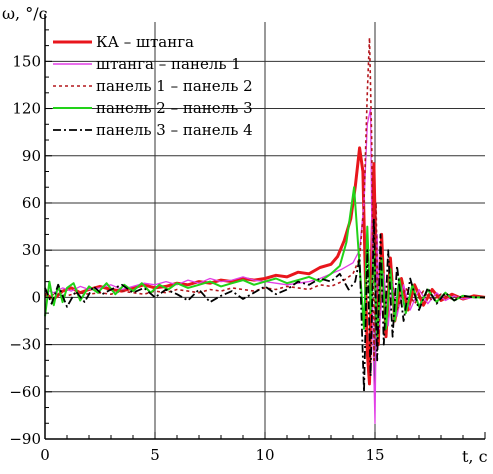 The height and width of the screenshot is (474, 493). What do you see at coordinates (145, 42) in the screenshot?
I see `legend-label-1: КА – штанга` at bounding box center [145, 42].